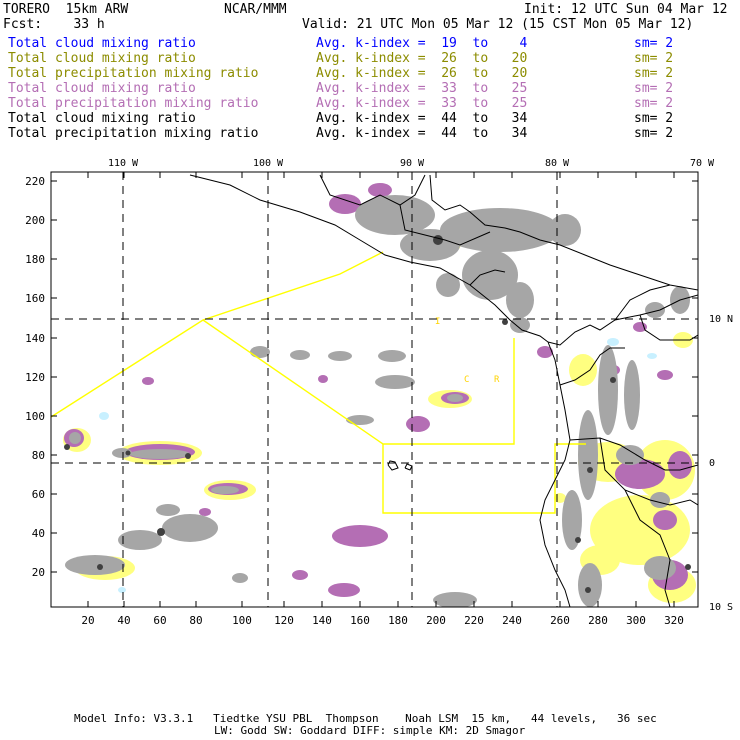 This screenshot has width=740, height=740. I want to click on x-tick-label: 80, so click(195, 620).